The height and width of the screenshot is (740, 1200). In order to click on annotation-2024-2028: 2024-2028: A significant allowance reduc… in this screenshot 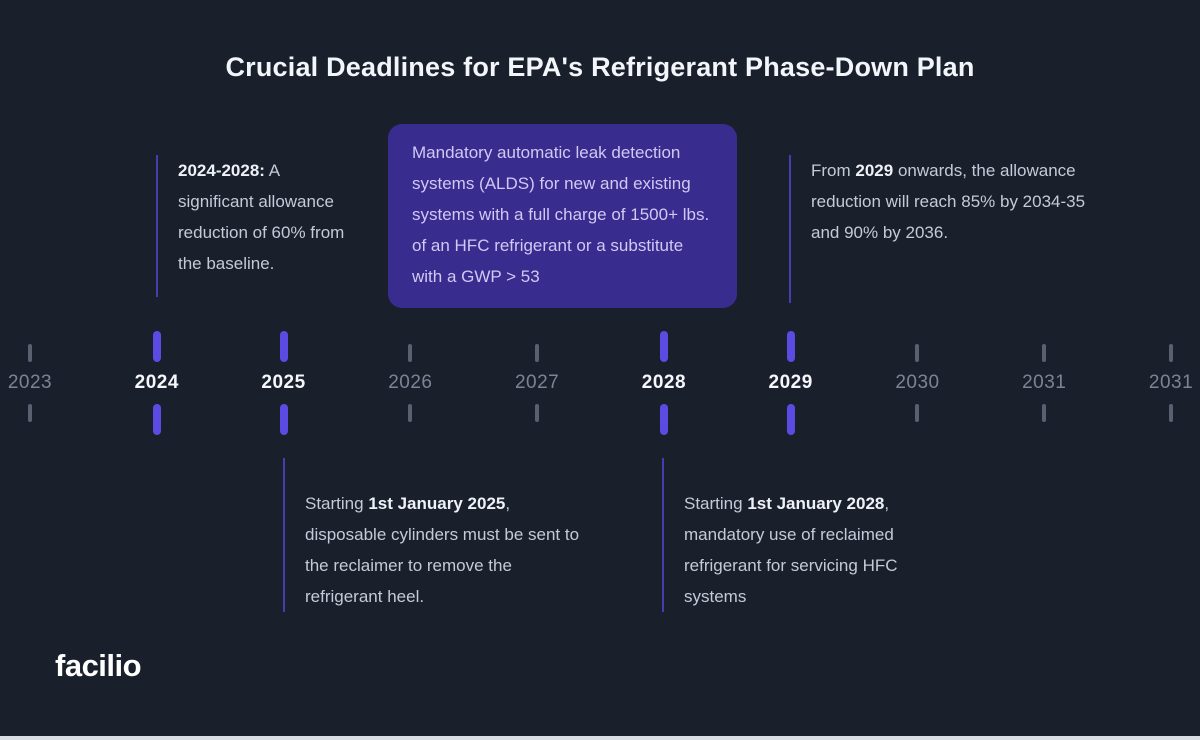, I will do `click(256, 226)`.